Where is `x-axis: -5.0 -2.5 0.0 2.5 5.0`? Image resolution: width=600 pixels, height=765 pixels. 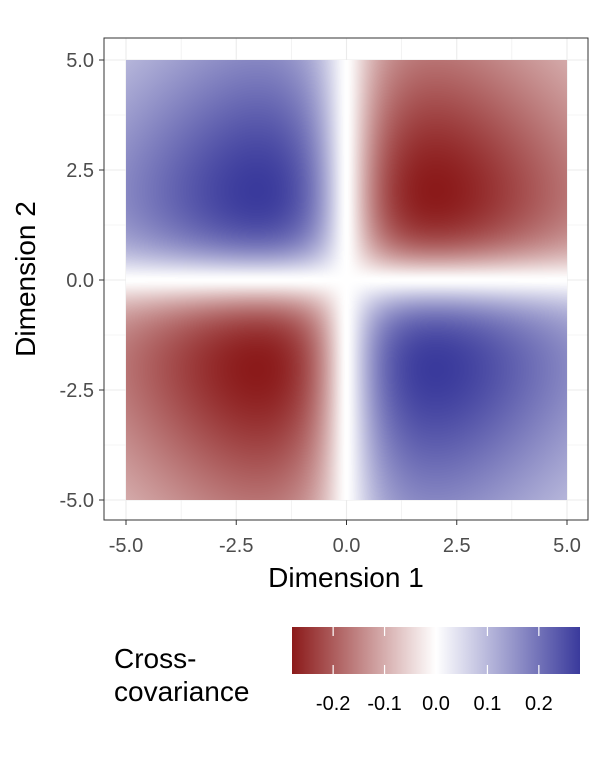 x-axis: -5.0 -2.5 0.0 2.5 5.0 is located at coordinates (345, 538).